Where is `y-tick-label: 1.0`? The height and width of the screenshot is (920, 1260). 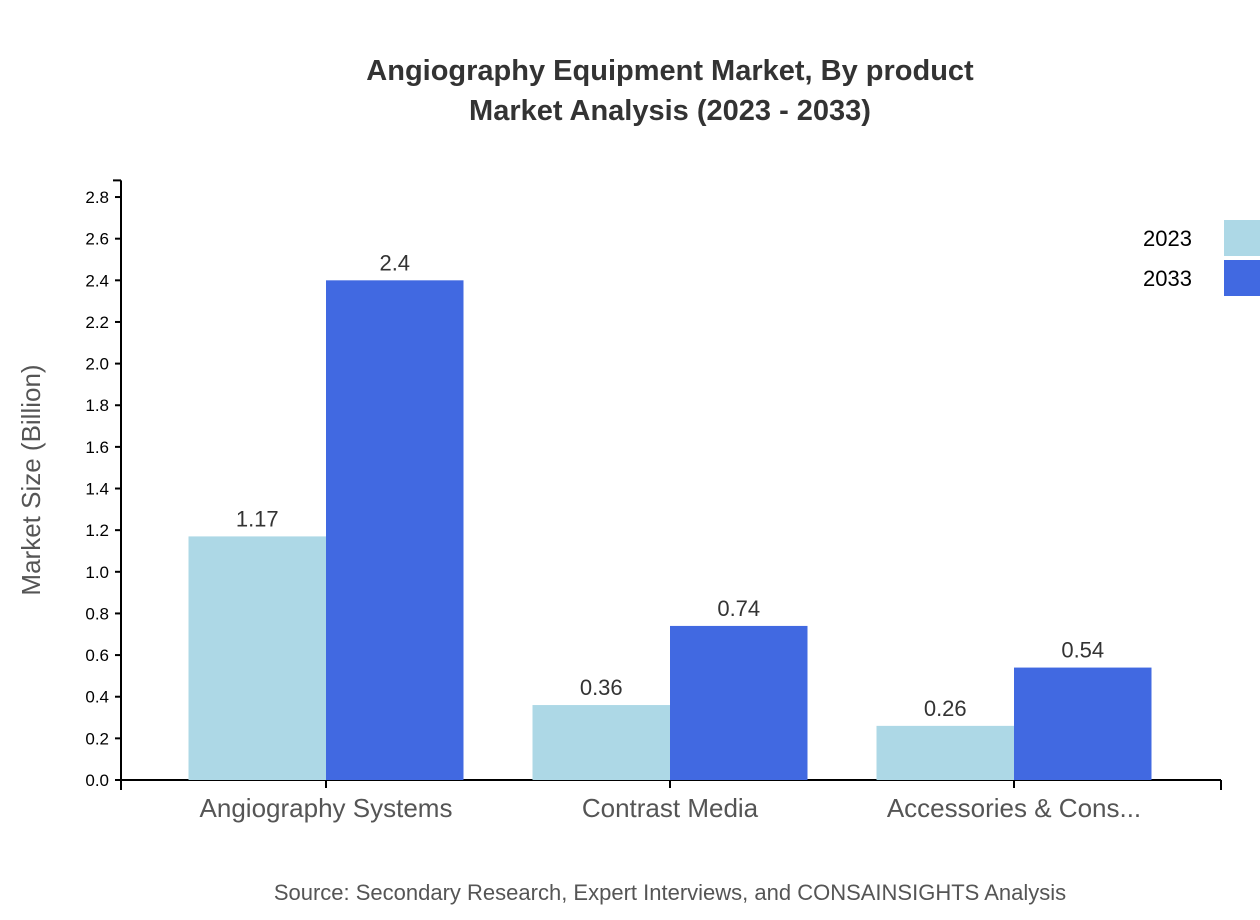
y-tick-label: 1.0 is located at coordinates (97, 572).